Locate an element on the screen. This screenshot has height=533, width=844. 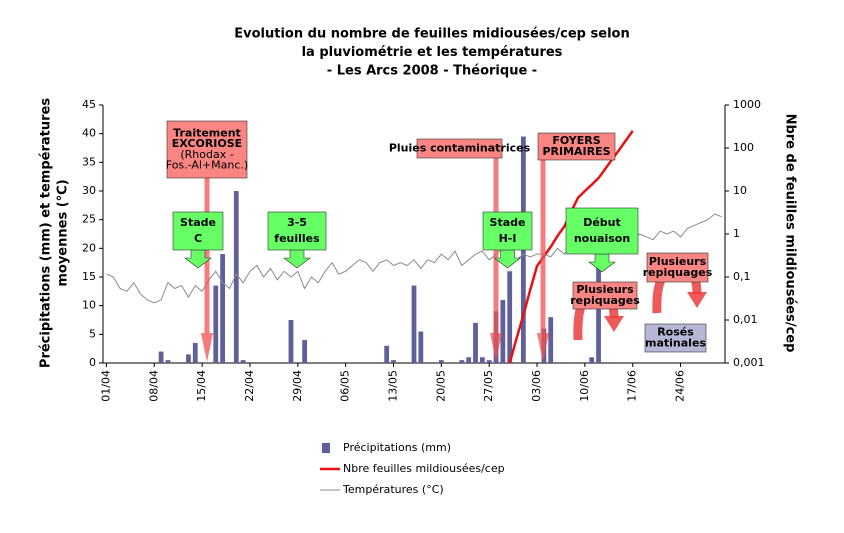
y-tick-label: 35 is located at coordinates (89, 161).